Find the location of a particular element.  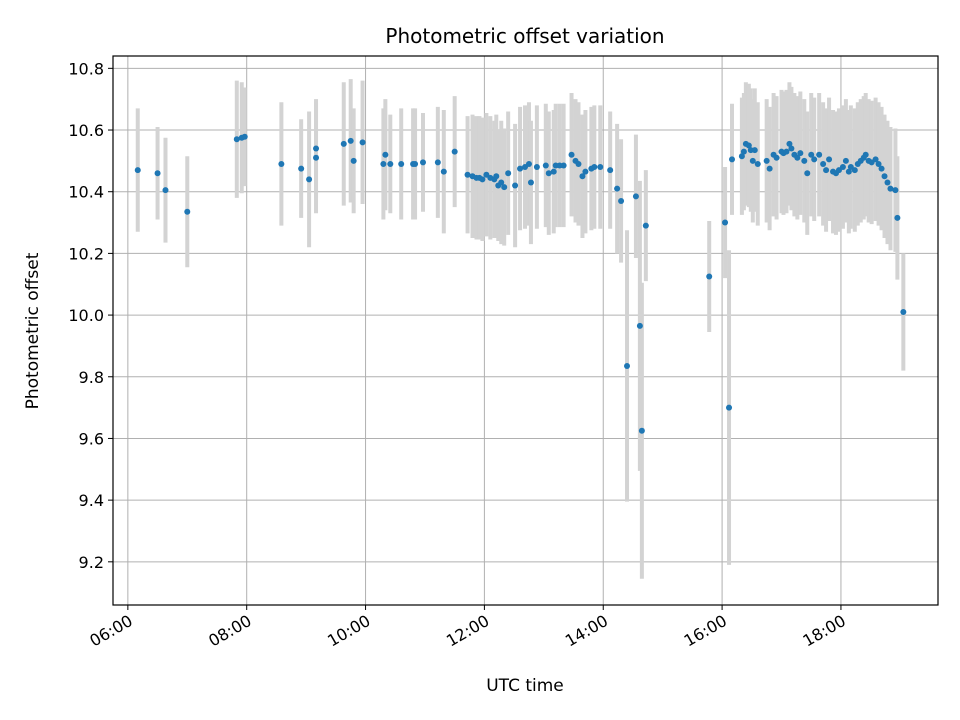

y-tick-label: 10.6 is located at coordinates (86, 130).